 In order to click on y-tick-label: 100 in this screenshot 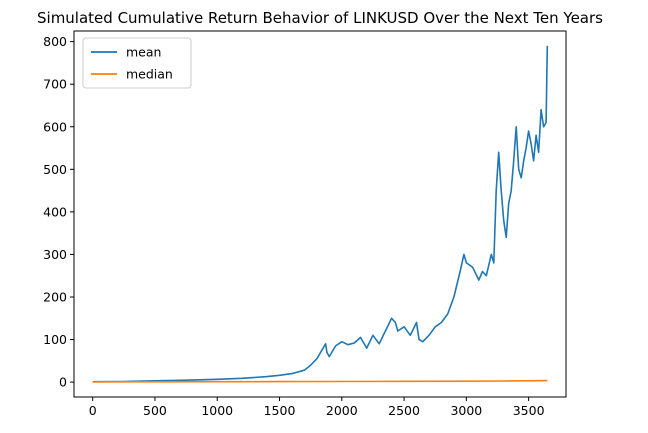, I will do `click(55, 339)`.